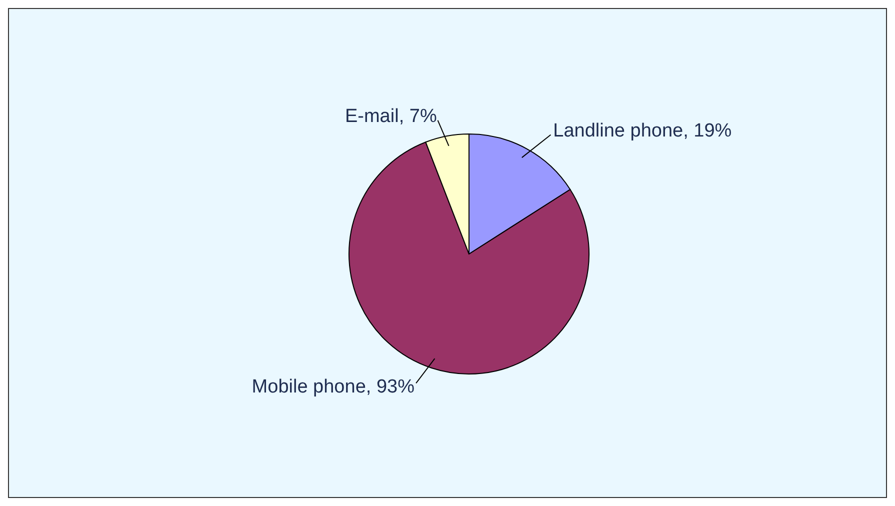 The width and height of the screenshot is (895, 506). I want to click on slice-label: Landline phone, 19%, so click(642, 131).